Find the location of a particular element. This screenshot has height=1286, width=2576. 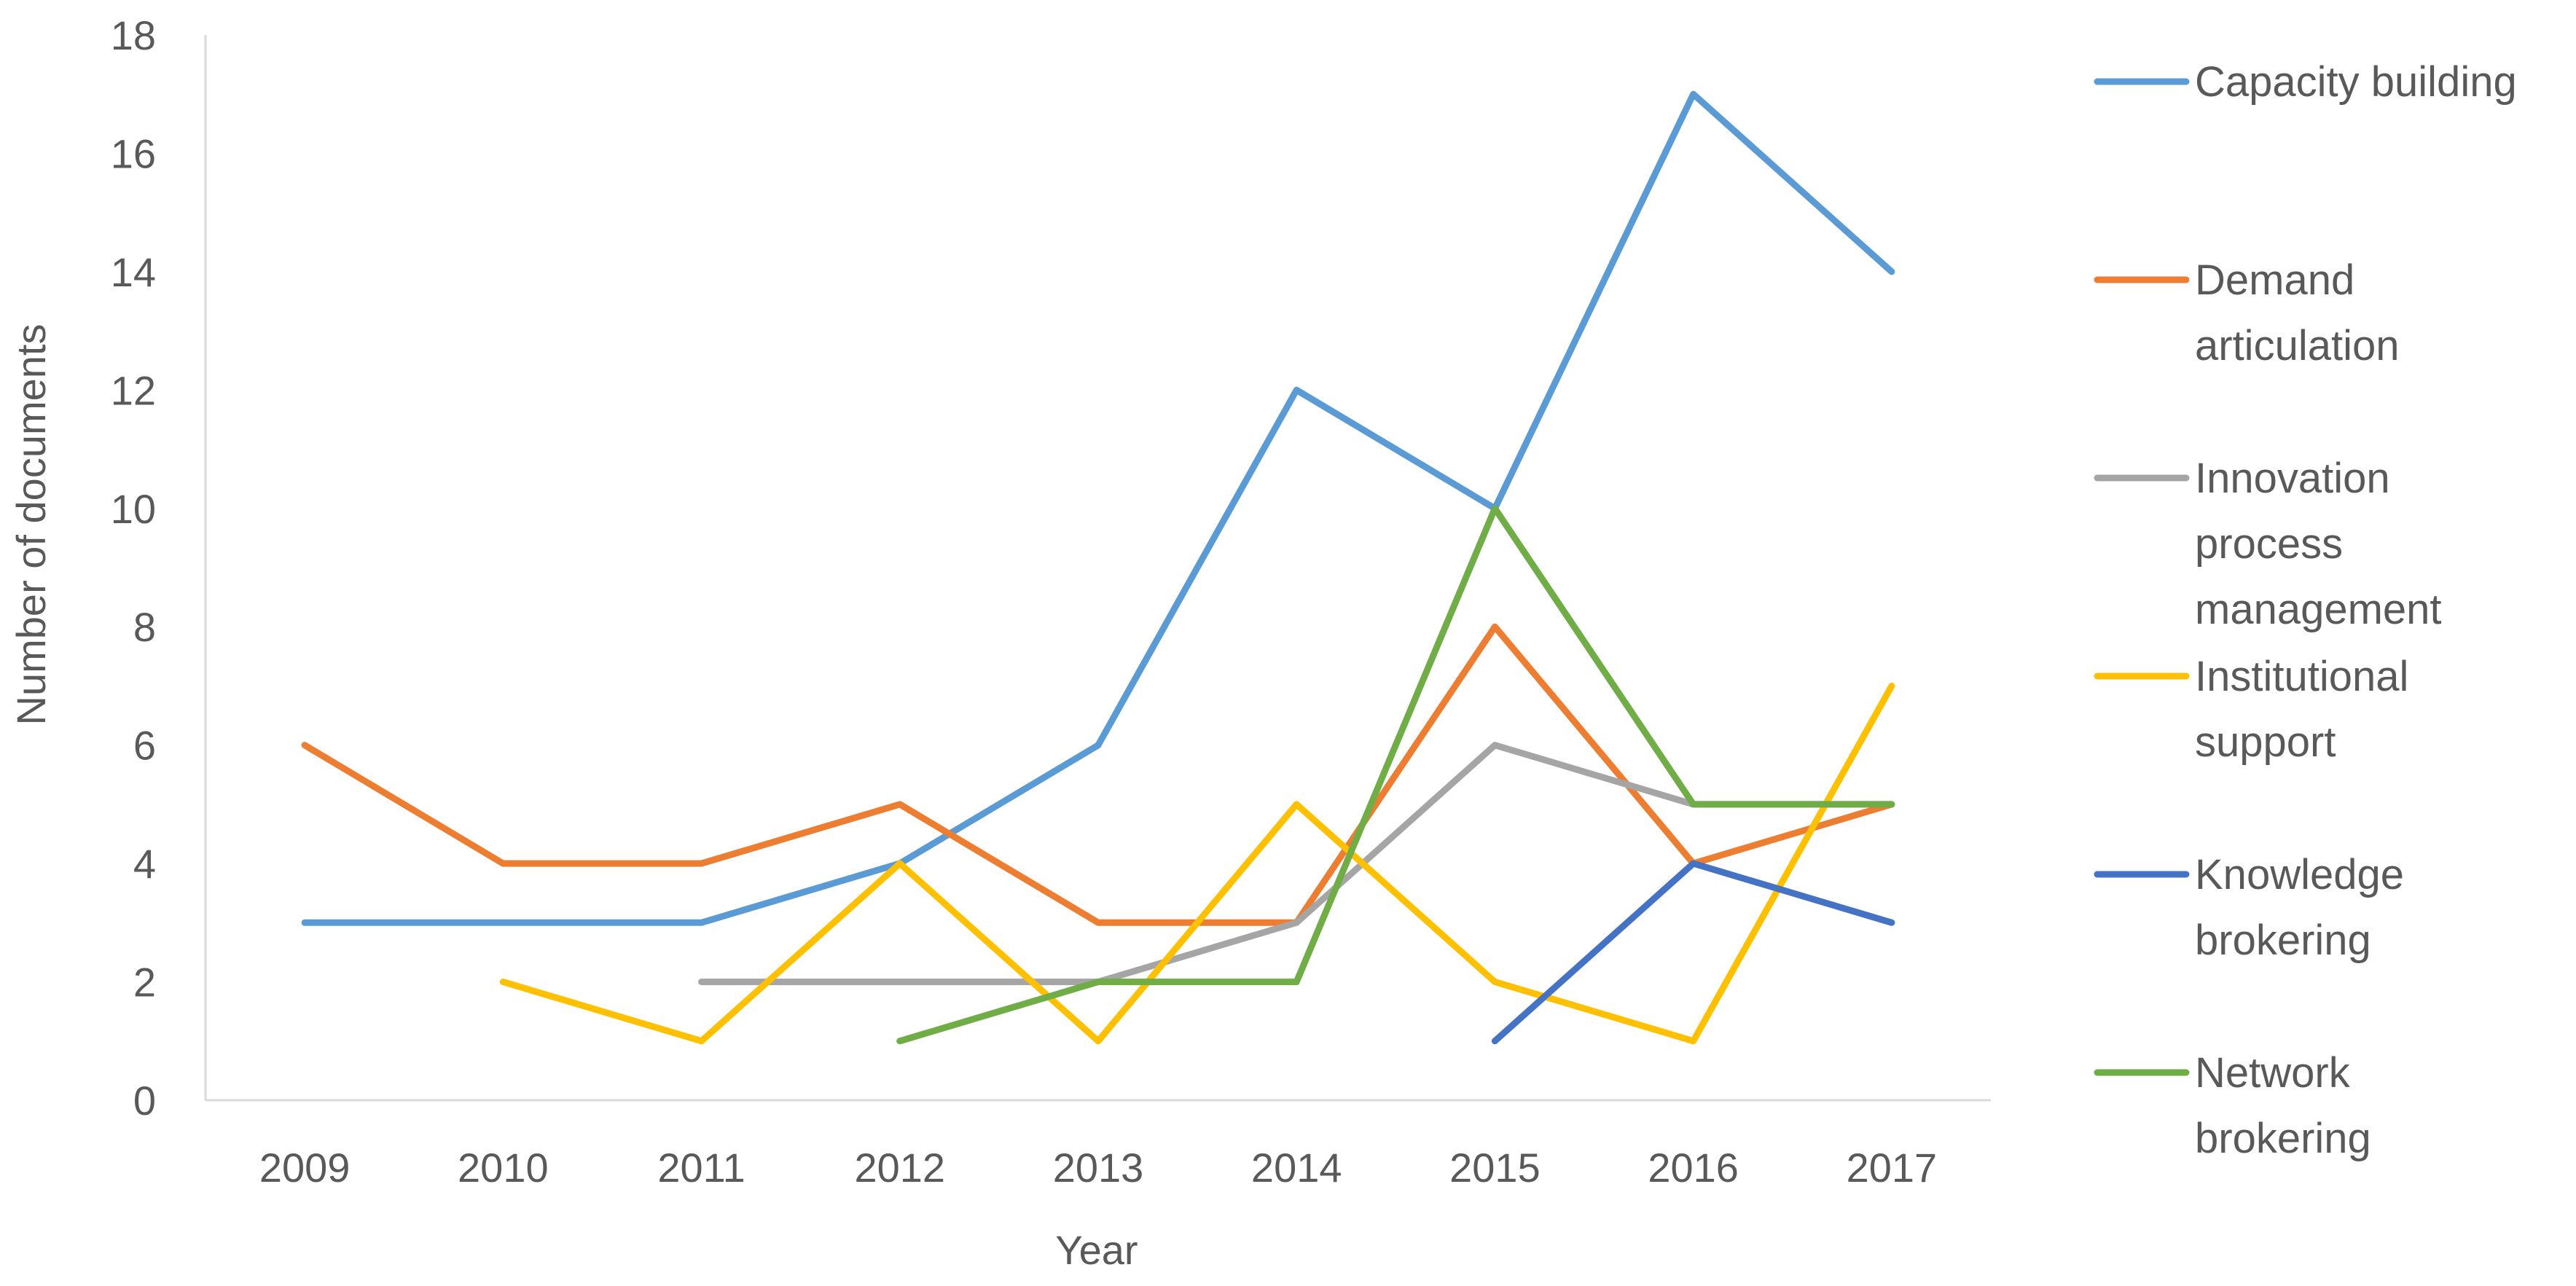

x-tick-label: 2017 is located at coordinates (1892, 1168).